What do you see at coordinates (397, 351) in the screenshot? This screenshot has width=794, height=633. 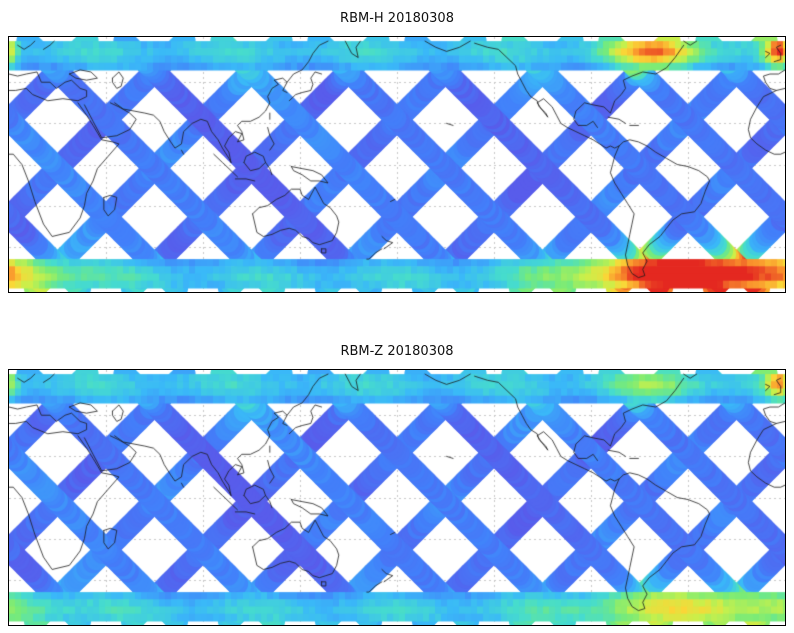 I see `rbm-z-title: RBM-Z 20180308` at bounding box center [397, 351].